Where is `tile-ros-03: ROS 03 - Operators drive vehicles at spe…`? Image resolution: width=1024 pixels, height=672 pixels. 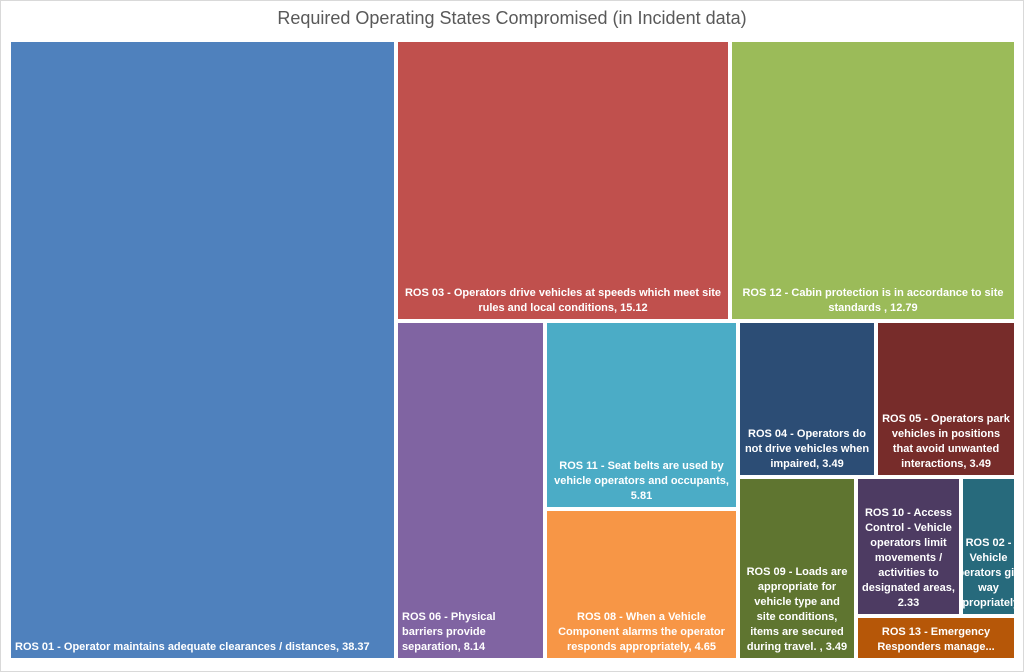
tile-ros-03: ROS 03 - Operators drive vehicles at spe… is located at coordinates (563, 180).